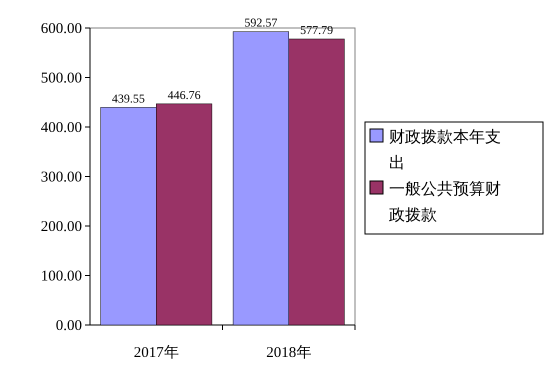 The width and height of the screenshot is (545, 381). Describe the element at coordinates (61, 29) in the screenshot. I see `y-tick-label: 600.00` at that location.